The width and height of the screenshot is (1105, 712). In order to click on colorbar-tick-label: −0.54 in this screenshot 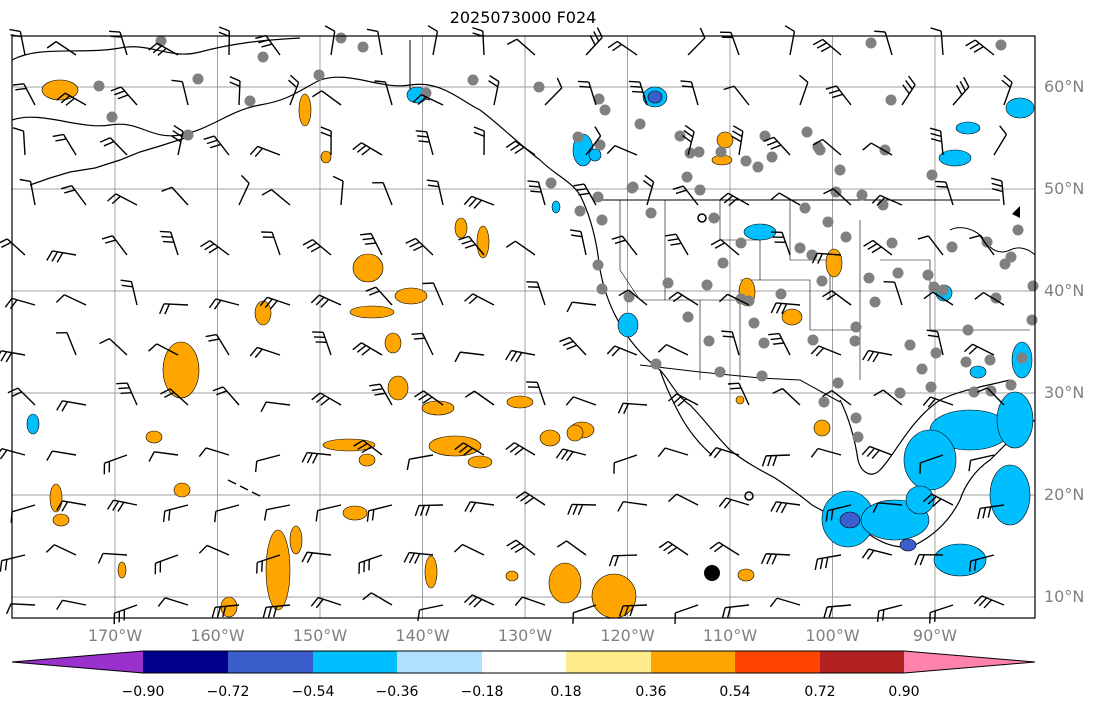, I will do `click(313, 692)`.